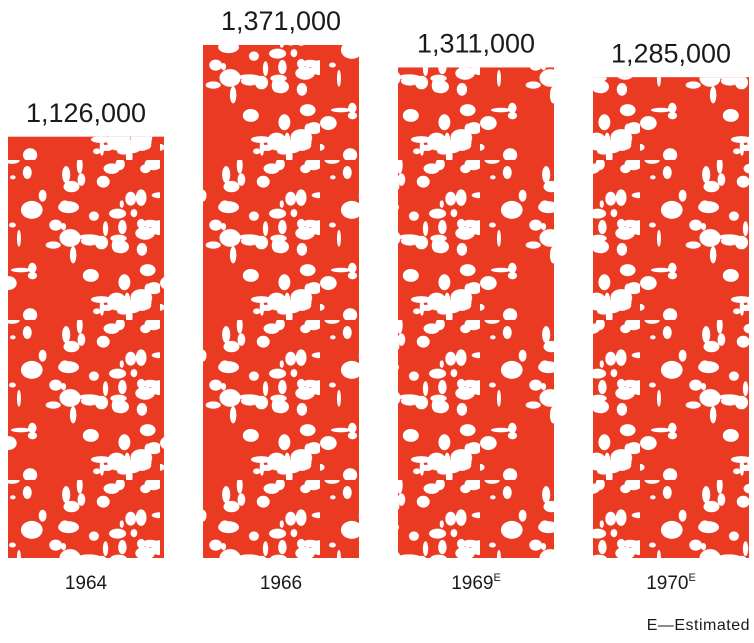 The image size is (754, 643). I want to click on category: 1966, so click(281, 583).